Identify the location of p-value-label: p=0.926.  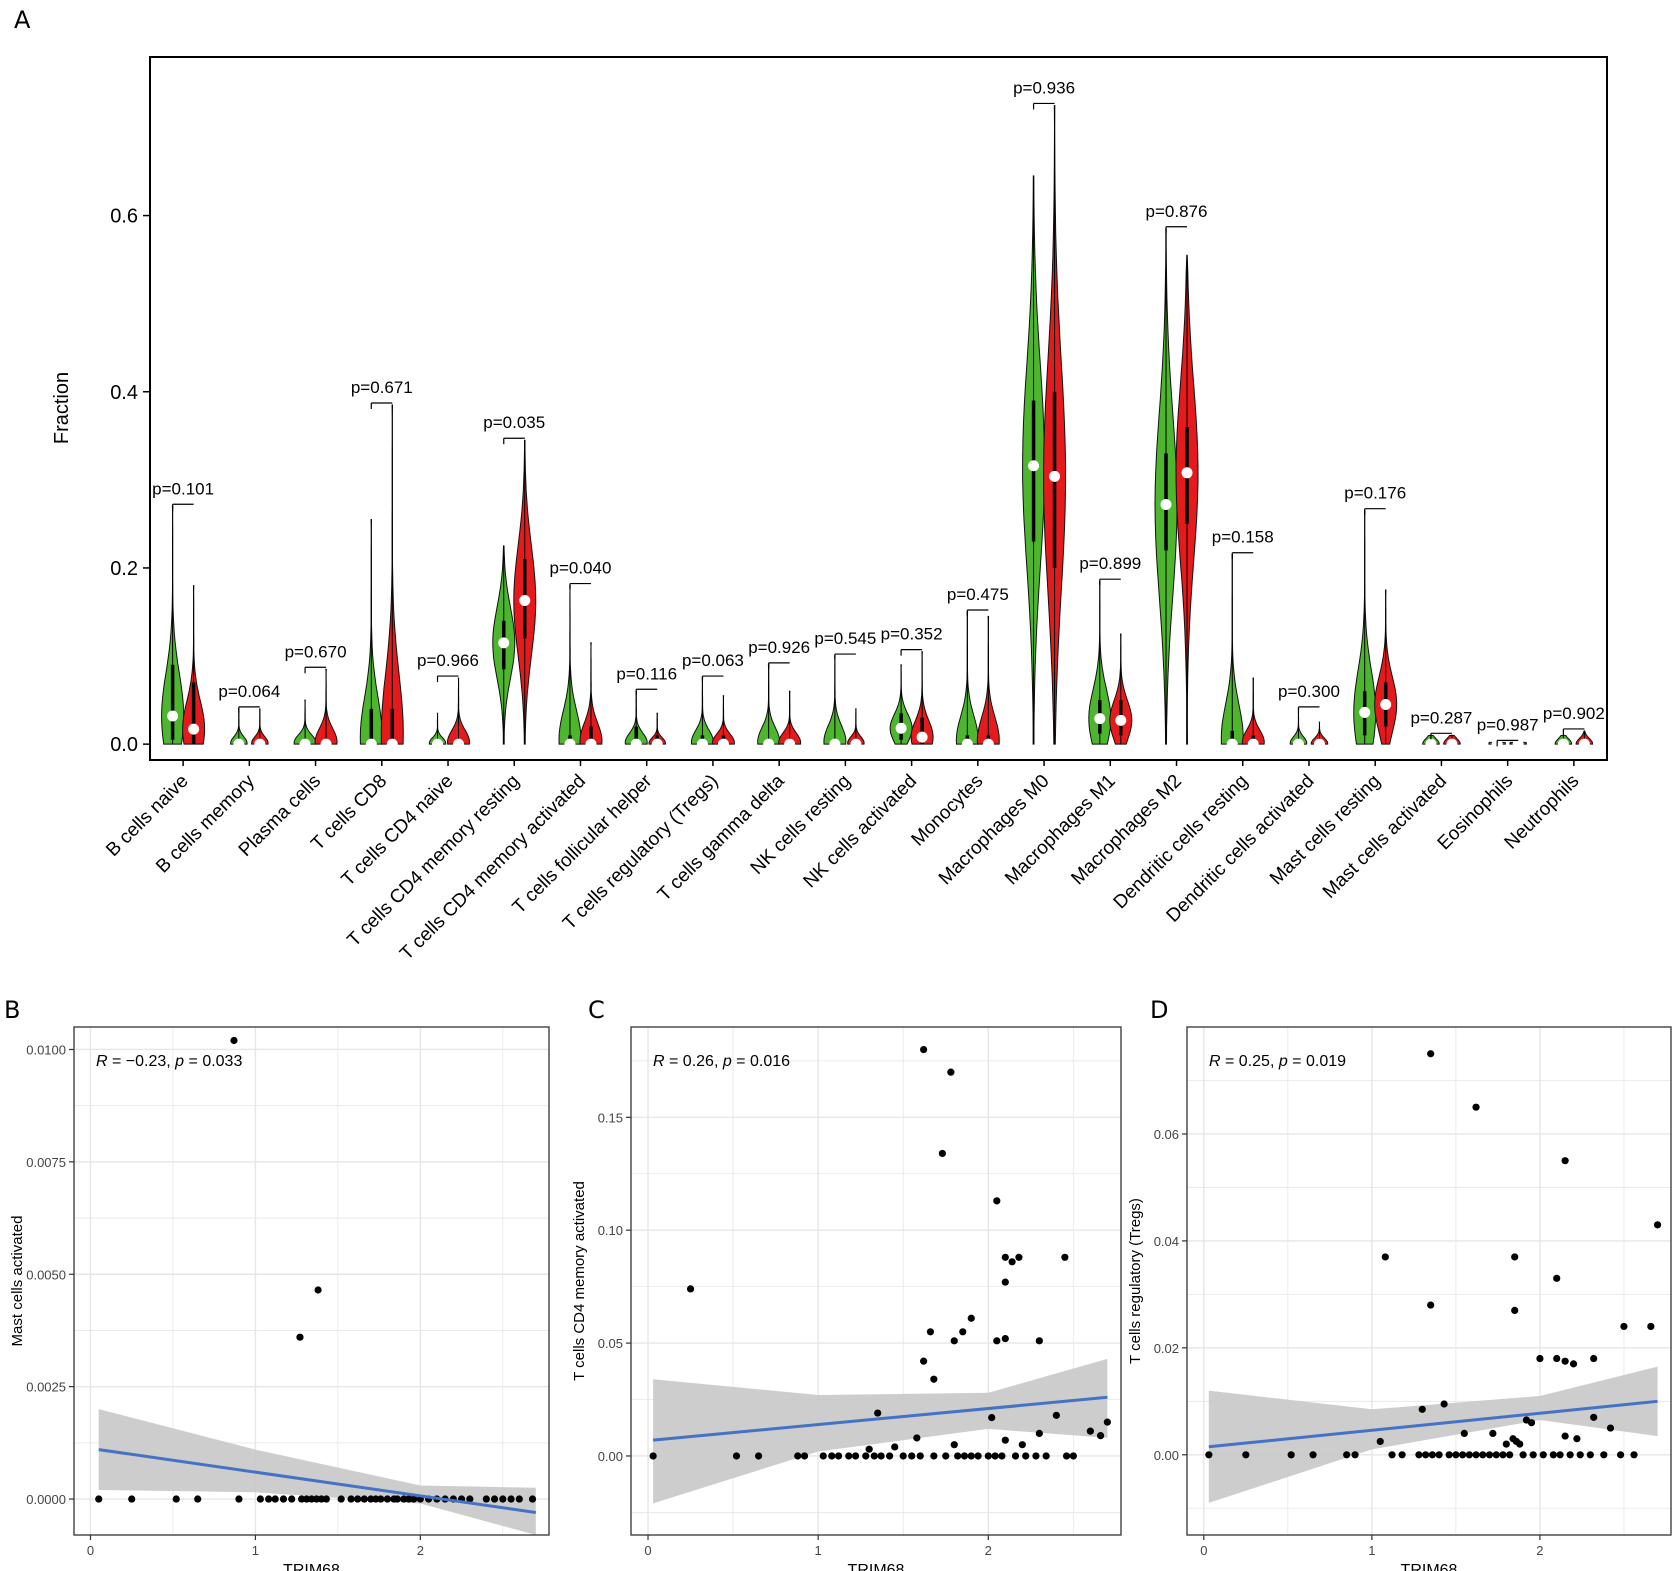
(779, 647).